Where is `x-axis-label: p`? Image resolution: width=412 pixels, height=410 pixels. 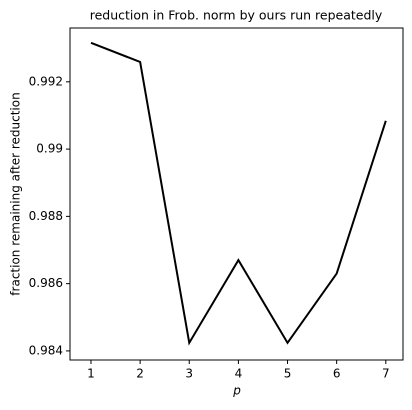 x-axis-label: p is located at coordinates (236, 391).